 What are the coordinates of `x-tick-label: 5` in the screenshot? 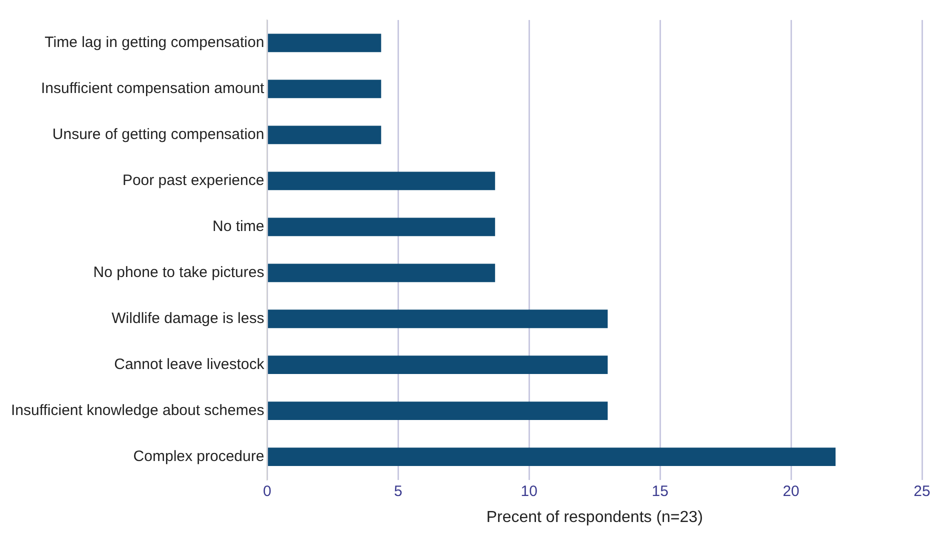 It's located at (398, 491).